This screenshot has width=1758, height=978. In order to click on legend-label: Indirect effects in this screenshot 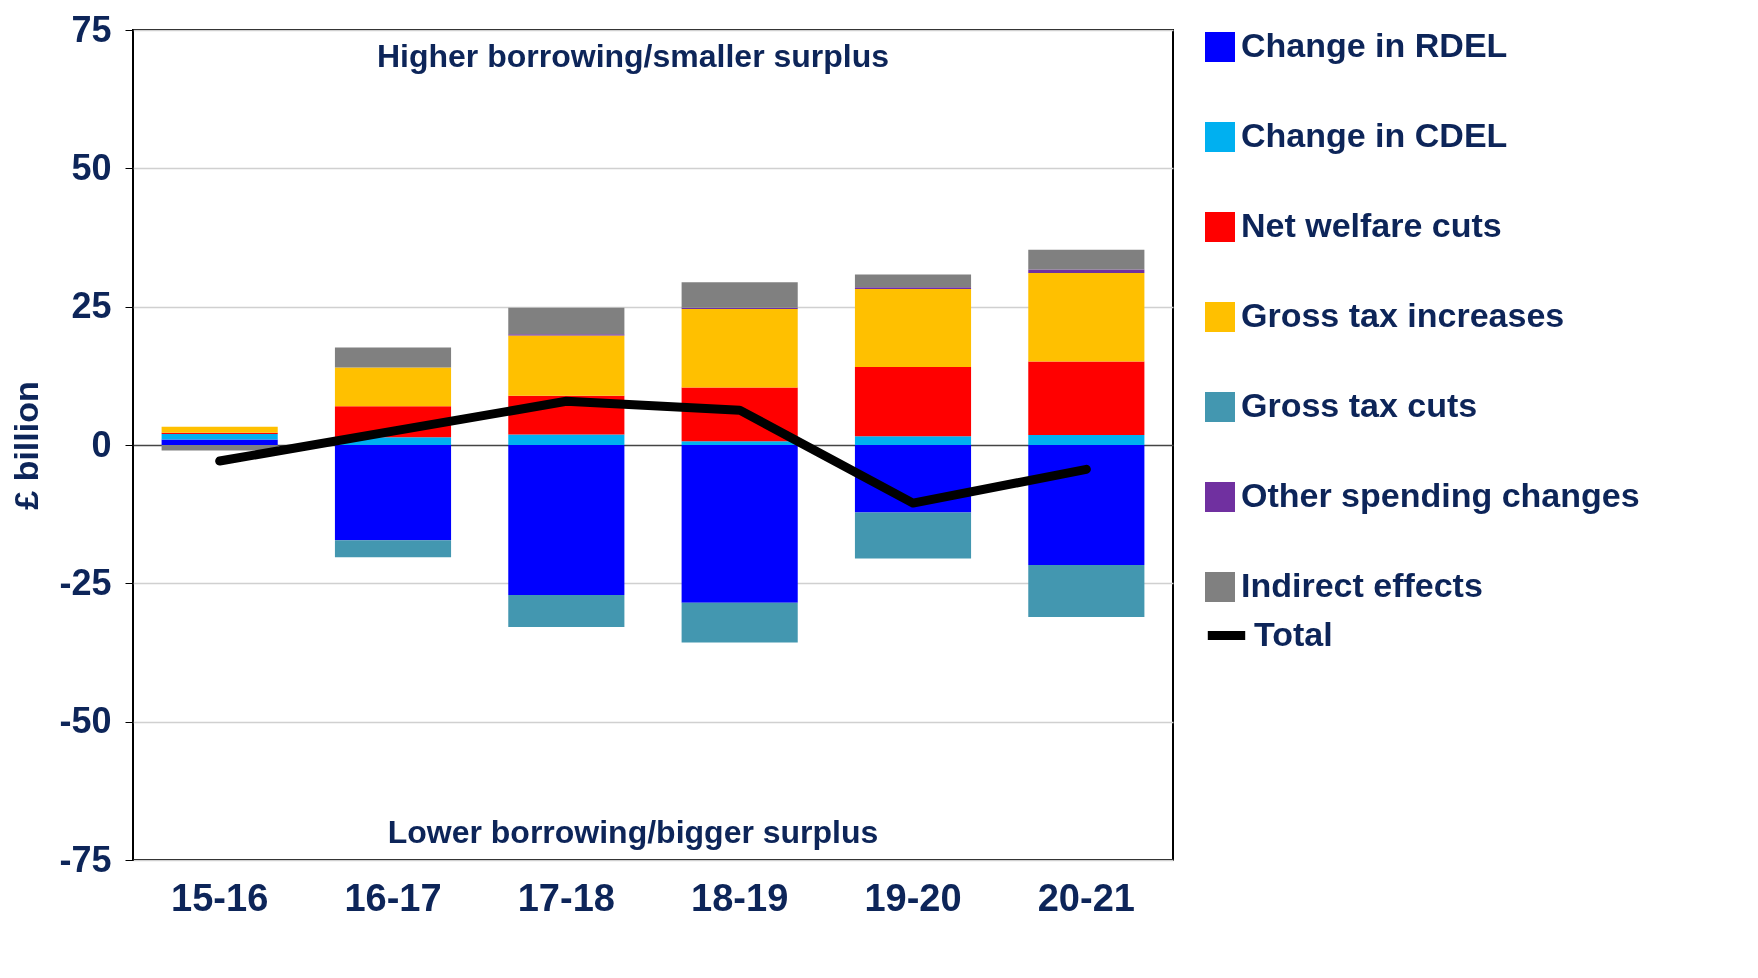, I will do `click(1362, 585)`.